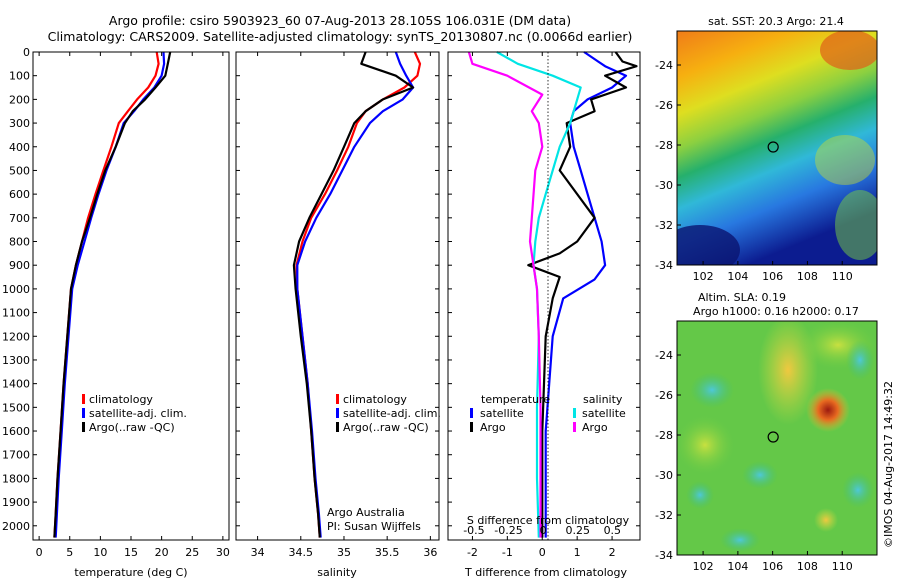 The width and height of the screenshot is (900, 580). I want to click on map-y-tick-label: -32, so click(664, 515).